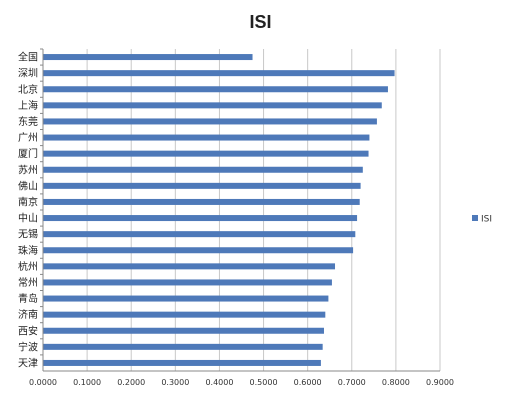 The width and height of the screenshot is (521, 412). What do you see at coordinates (352, 382) in the screenshot?
I see `x-tick-label: 0.7000` at bounding box center [352, 382].